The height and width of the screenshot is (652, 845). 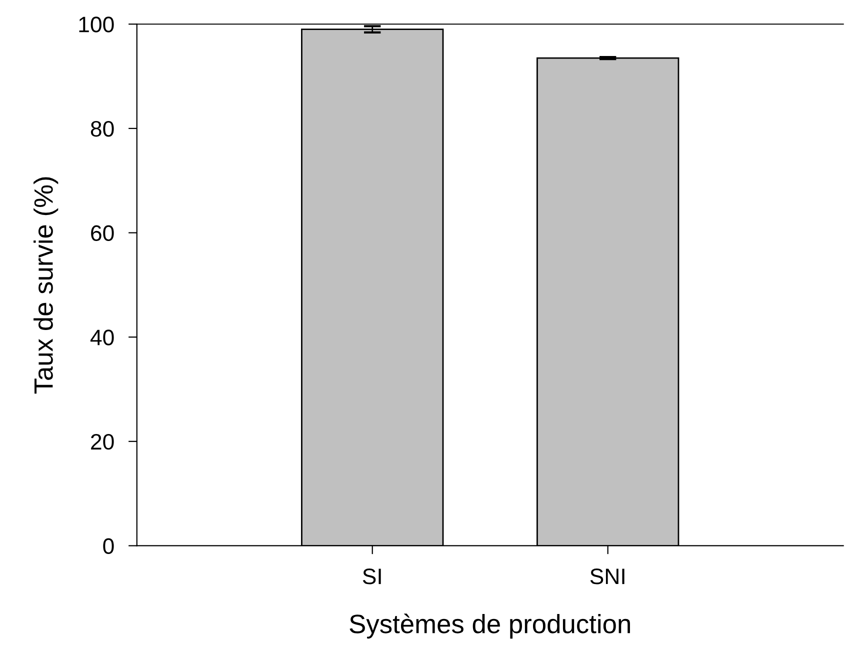 I want to click on y-tick-label: 40, so click(x=102, y=338).